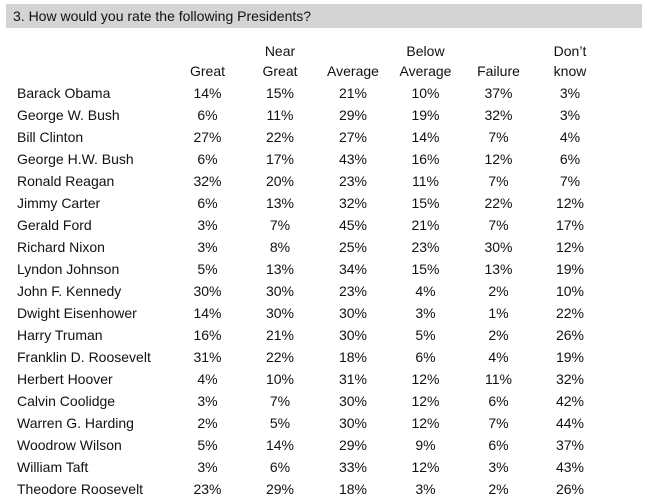 The width and height of the screenshot is (647, 501). What do you see at coordinates (207, 291) in the screenshot?
I see `great-value: 30%` at bounding box center [207, 291].